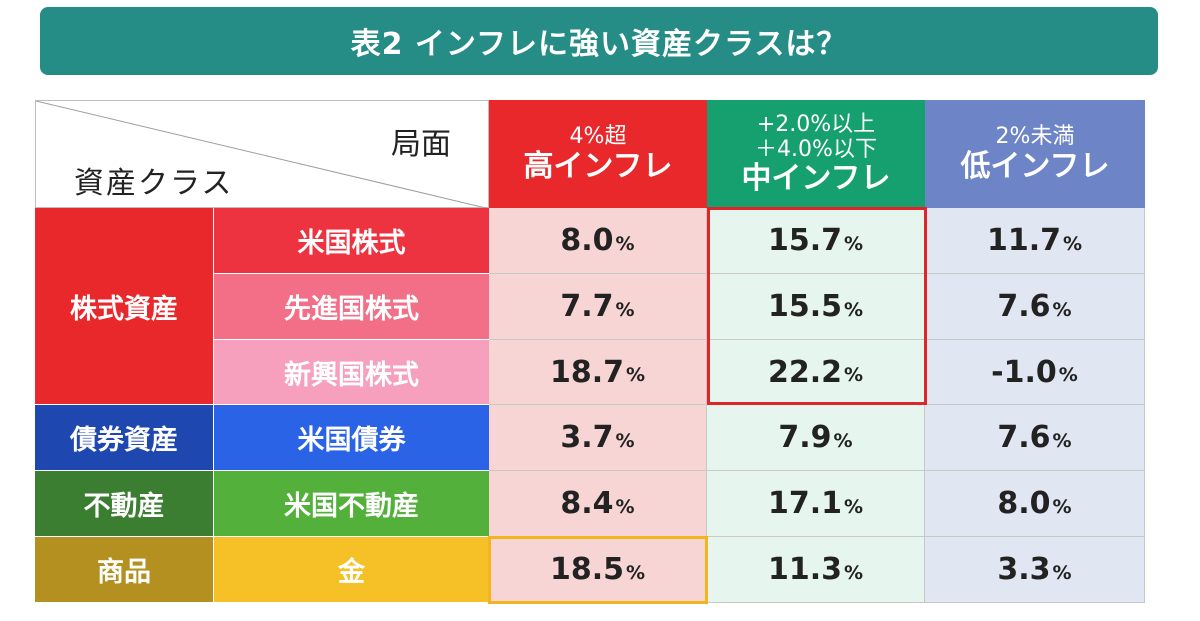  I want to click on category-real-estate: 不動産, so click(124, 504).